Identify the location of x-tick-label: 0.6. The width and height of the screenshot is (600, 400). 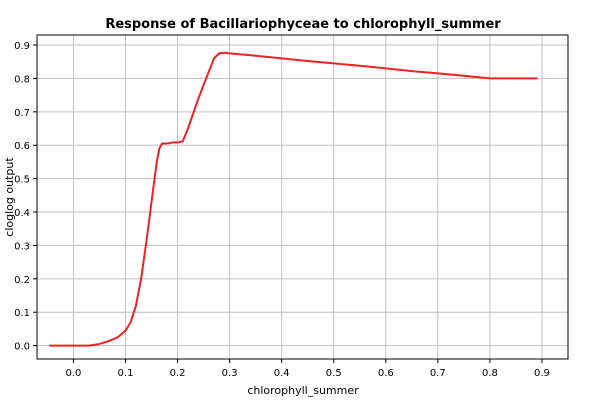
(386, 373).